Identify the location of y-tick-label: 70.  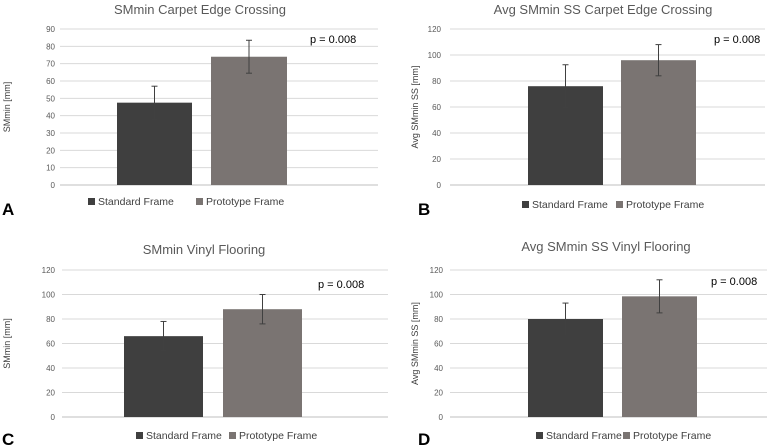
(50, 64).